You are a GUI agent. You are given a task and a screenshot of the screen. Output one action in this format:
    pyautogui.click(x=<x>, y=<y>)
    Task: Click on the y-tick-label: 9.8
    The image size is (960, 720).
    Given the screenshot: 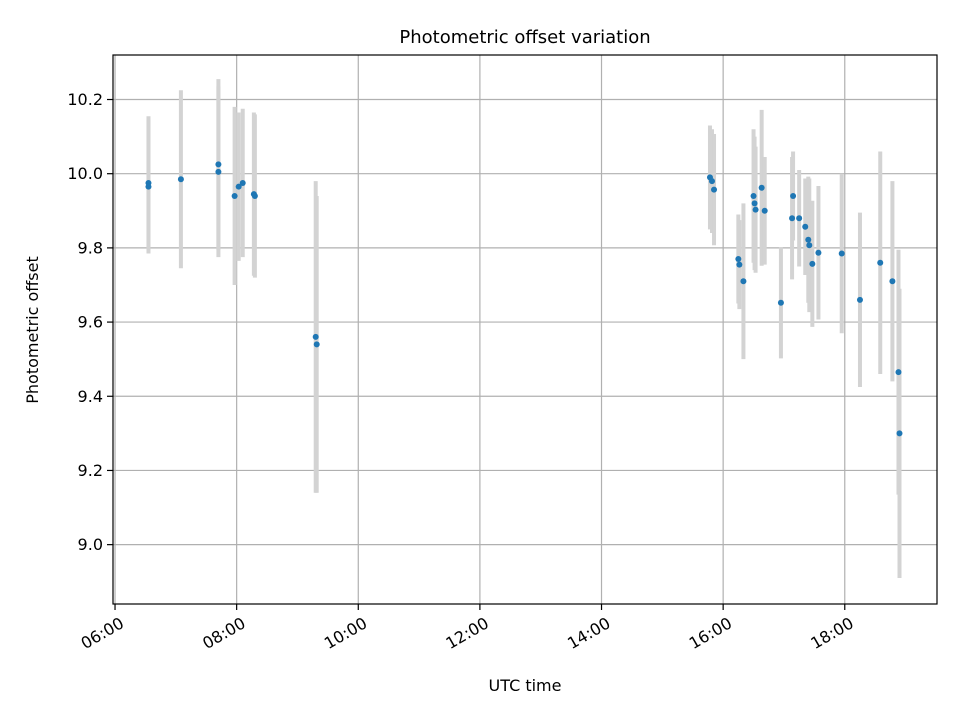 What is the action you would take?
    pyautogui.click(x=90, y=247)
    